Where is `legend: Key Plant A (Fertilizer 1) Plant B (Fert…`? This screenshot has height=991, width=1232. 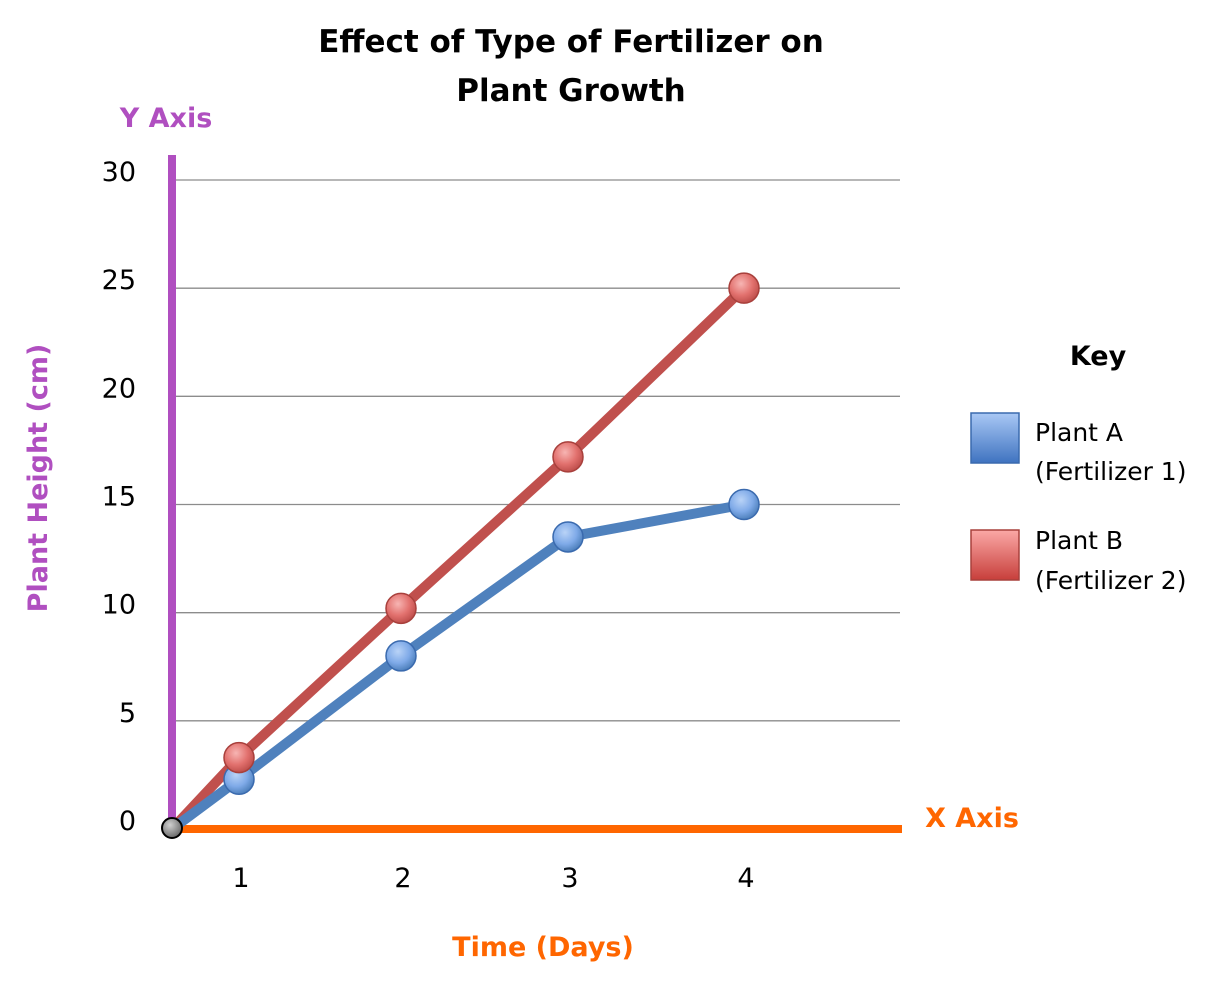 legend: Key Plant A (Fertilizer 1) Plant B (Fert… is located at coordinates (1078, 468).